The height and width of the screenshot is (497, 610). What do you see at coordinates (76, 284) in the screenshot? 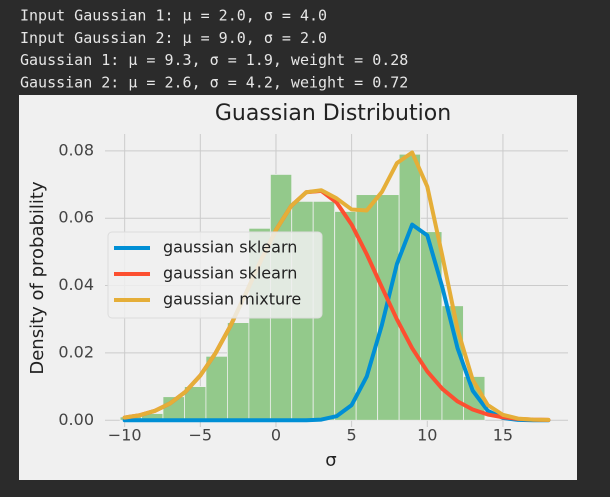
I see `y-tick-label: 0.04` at bounding box center [76, 284].